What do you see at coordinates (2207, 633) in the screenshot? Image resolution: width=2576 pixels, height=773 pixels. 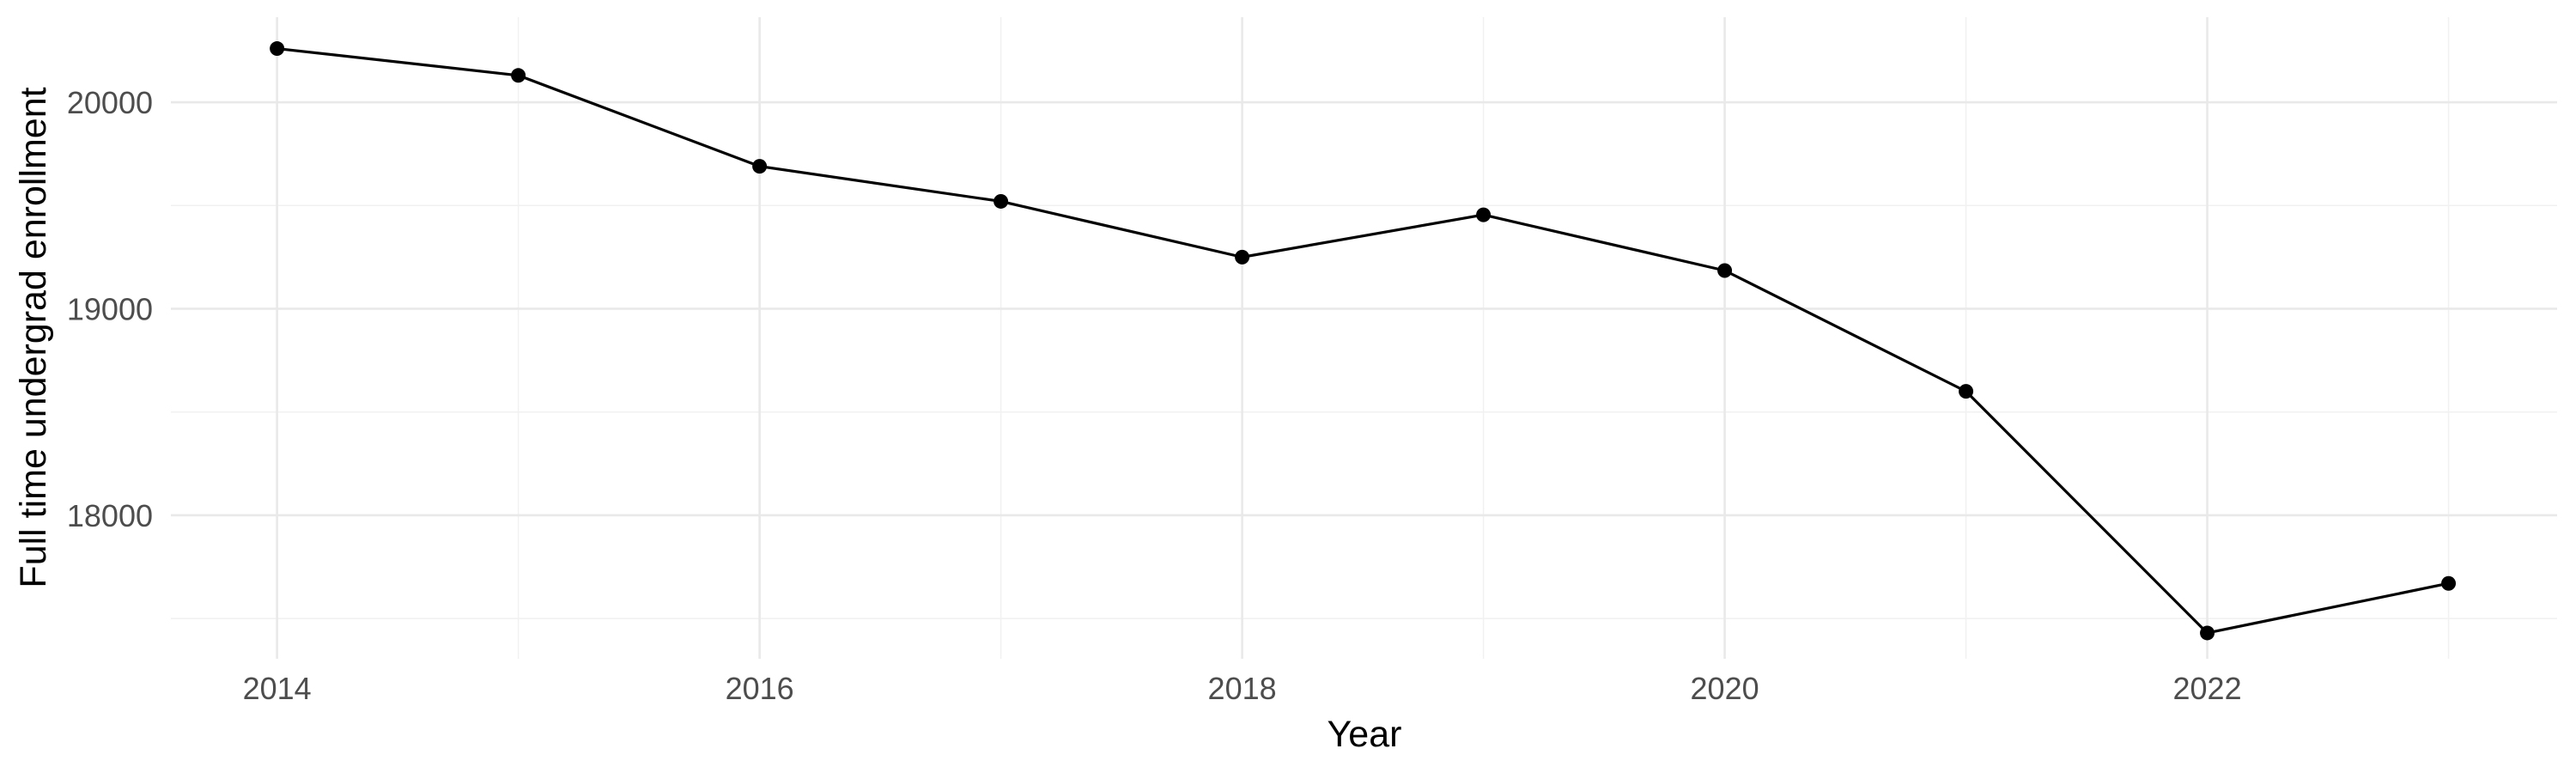 I see `data-point-2022` at bounding box center [2207, 633].